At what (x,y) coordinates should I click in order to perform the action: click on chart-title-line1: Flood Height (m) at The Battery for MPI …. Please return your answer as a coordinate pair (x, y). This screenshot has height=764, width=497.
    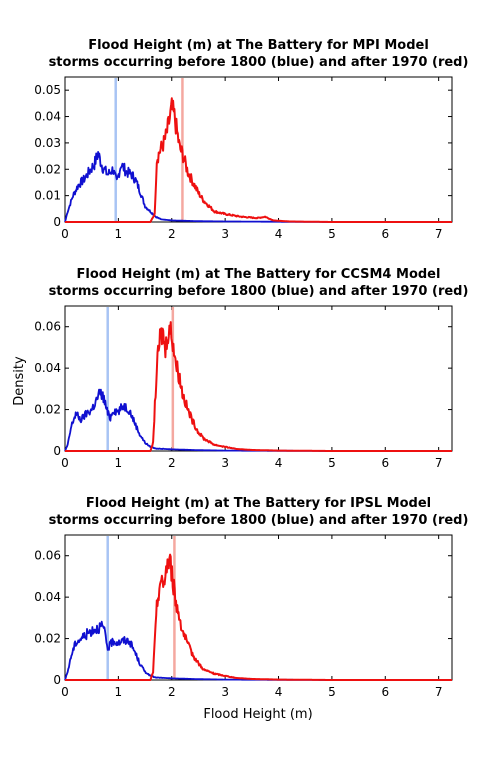
    Looking at the image, I should click on (258, 45).